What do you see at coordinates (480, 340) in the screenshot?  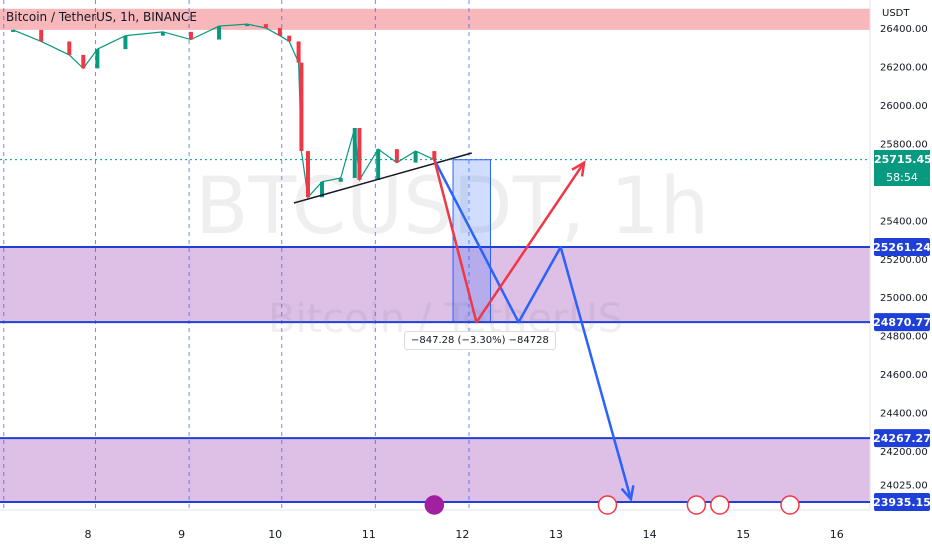 I see `measure-label: −847.28 (−3.30%) −84728` at bounding box center [480, 340].